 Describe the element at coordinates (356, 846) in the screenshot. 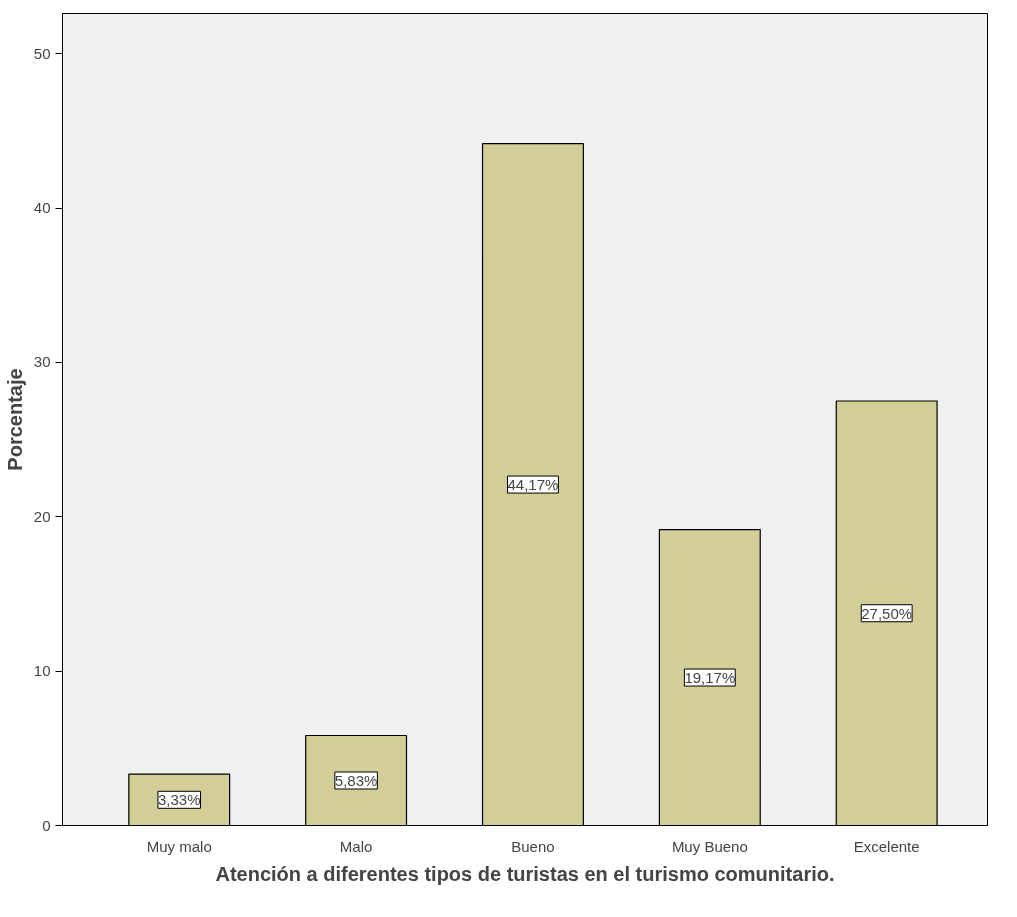

I see `x-tick-label: Malo` at that location.